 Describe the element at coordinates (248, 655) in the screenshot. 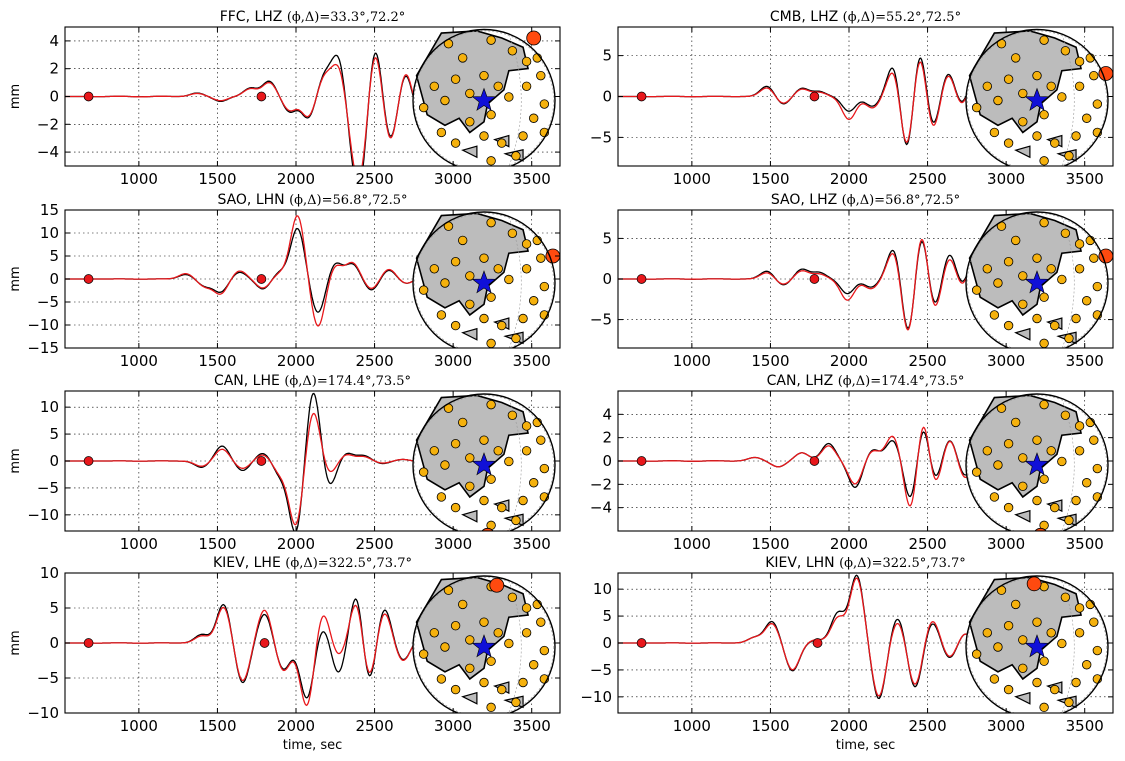

I see `synthetic-trace` at that location.